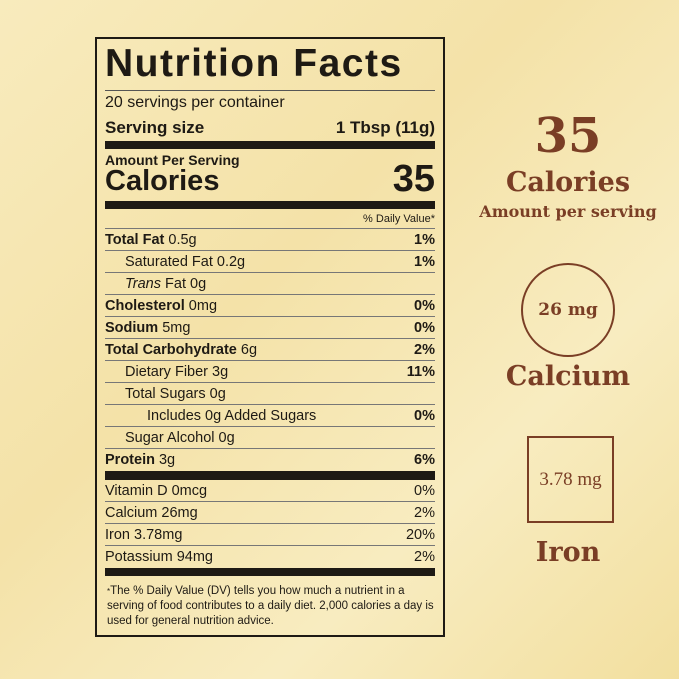 The image size is (679, 679). Describe the element at coordinates (156, 490) in the screenshot. I see `vitamin-name: Vitamin D 0mcg` at that location.